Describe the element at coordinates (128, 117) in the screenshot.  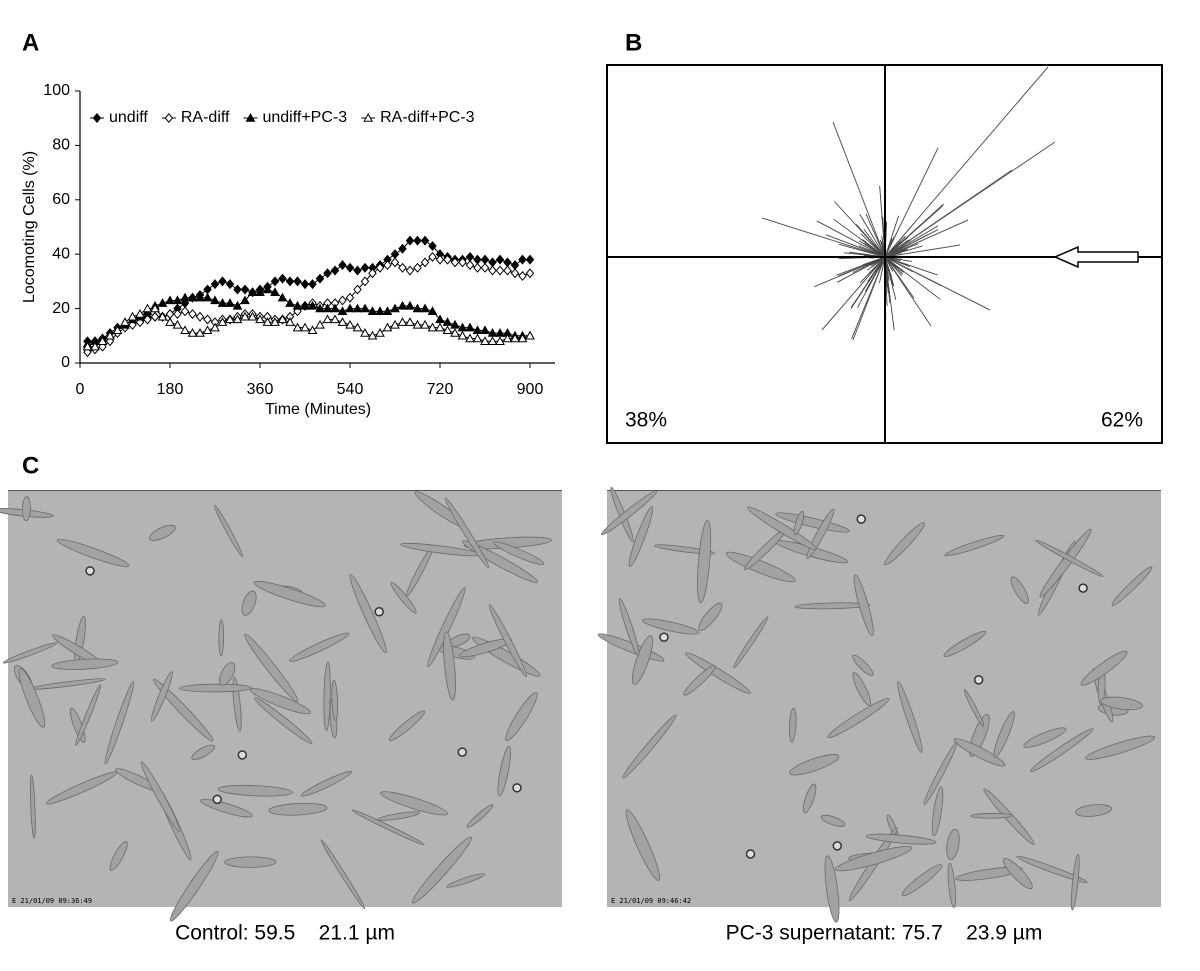
I see `legend-label: undiff` at that location.